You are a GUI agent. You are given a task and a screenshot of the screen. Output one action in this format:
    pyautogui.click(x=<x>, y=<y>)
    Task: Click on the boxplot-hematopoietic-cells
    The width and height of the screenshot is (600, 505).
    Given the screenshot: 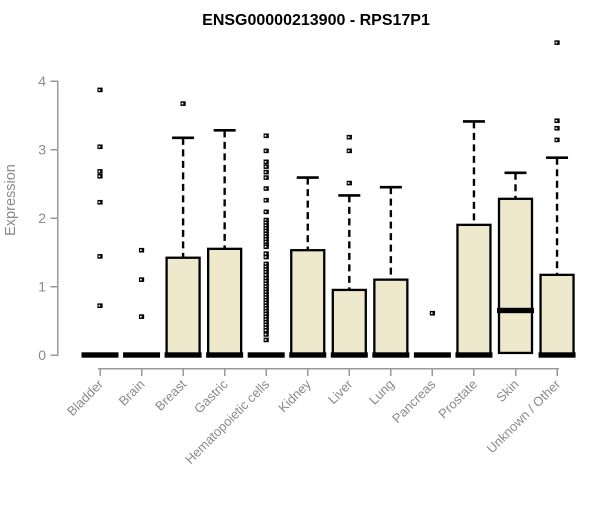 What is the action you would take?
    pyautogui.click(x=266, y=245)
    